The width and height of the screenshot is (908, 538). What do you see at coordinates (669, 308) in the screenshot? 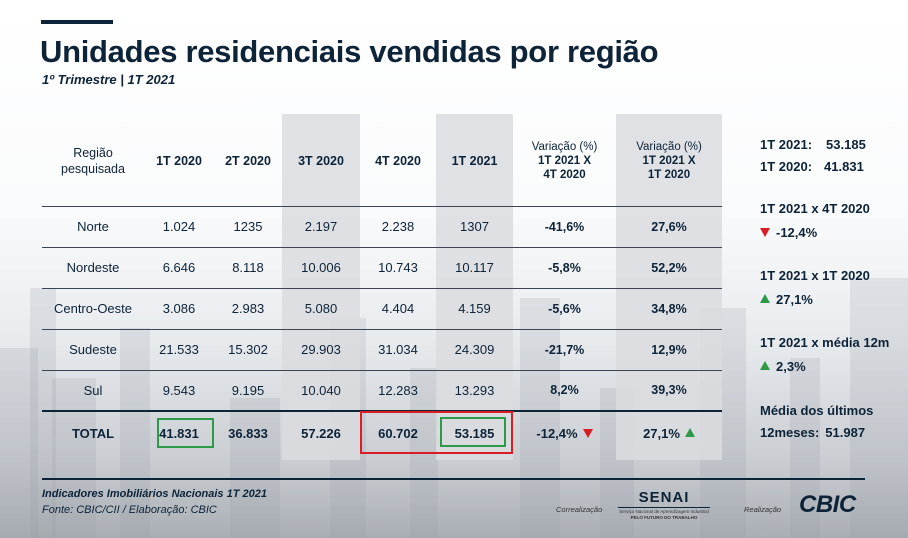
I see `variation-cell: 34,8%` at bounding box center [669, 308].